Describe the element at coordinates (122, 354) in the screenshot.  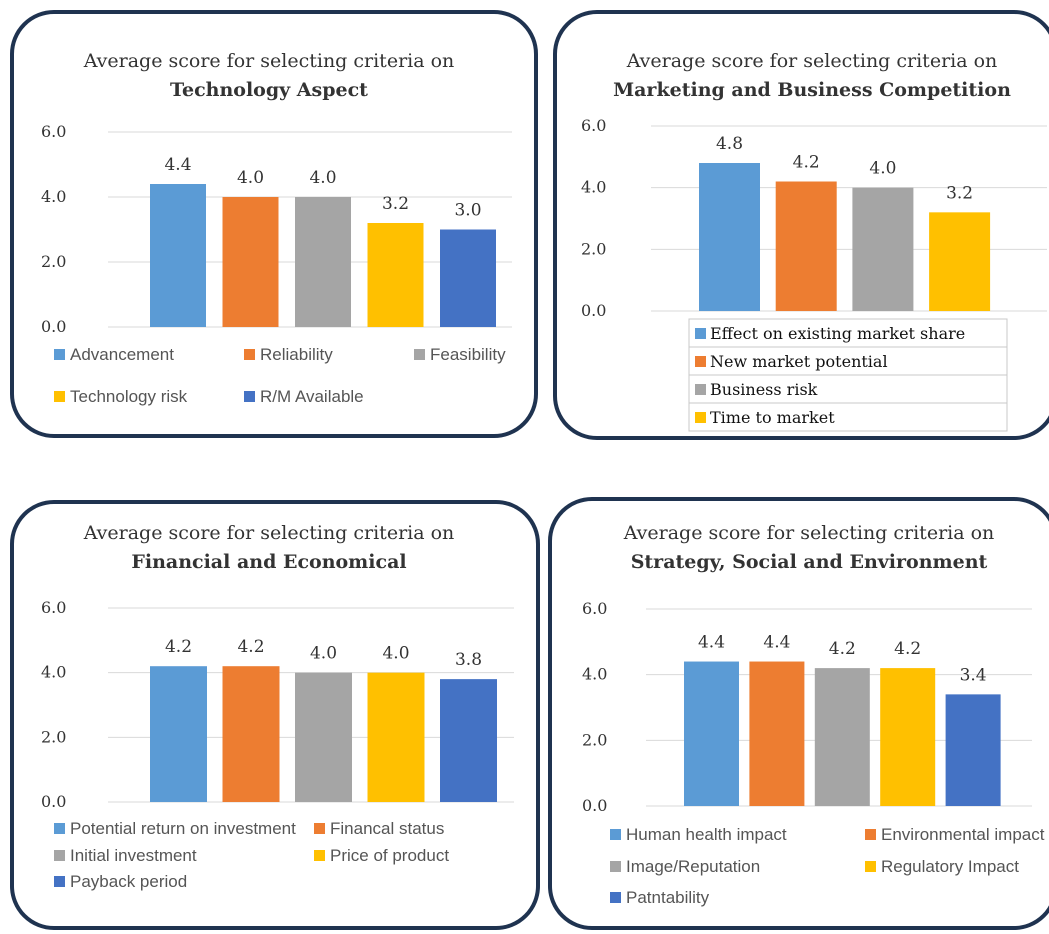
I see `legend-label: Advancement` at that location.